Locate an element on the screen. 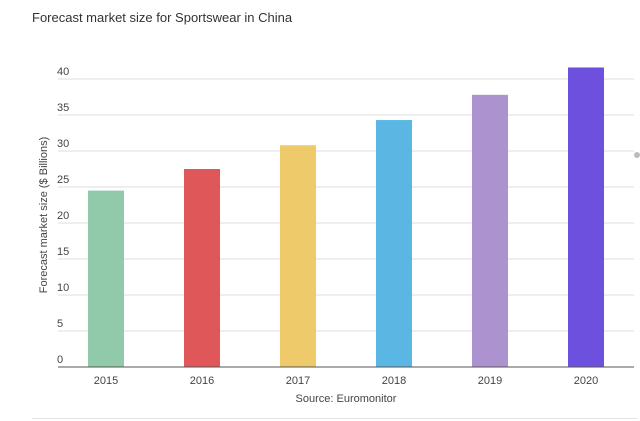  bar-2015 is located at coordinates (106, 278).